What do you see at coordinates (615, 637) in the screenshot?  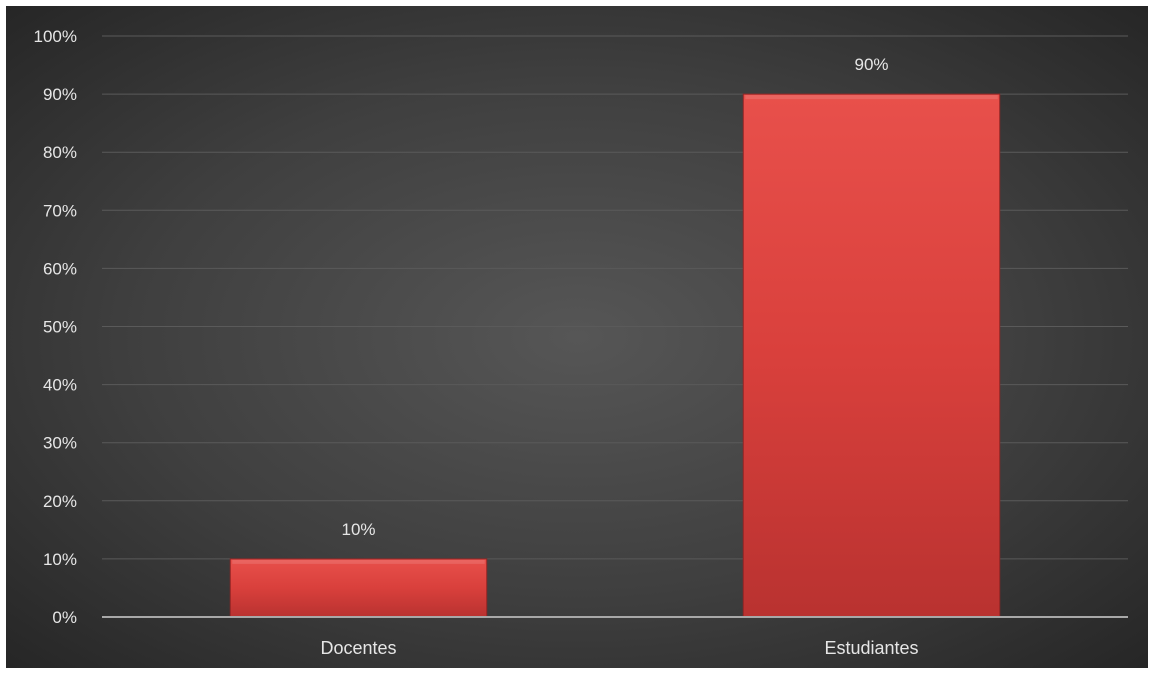 I see `x-axis: Docentes Estudiantes` at bounding box center [615, 637].